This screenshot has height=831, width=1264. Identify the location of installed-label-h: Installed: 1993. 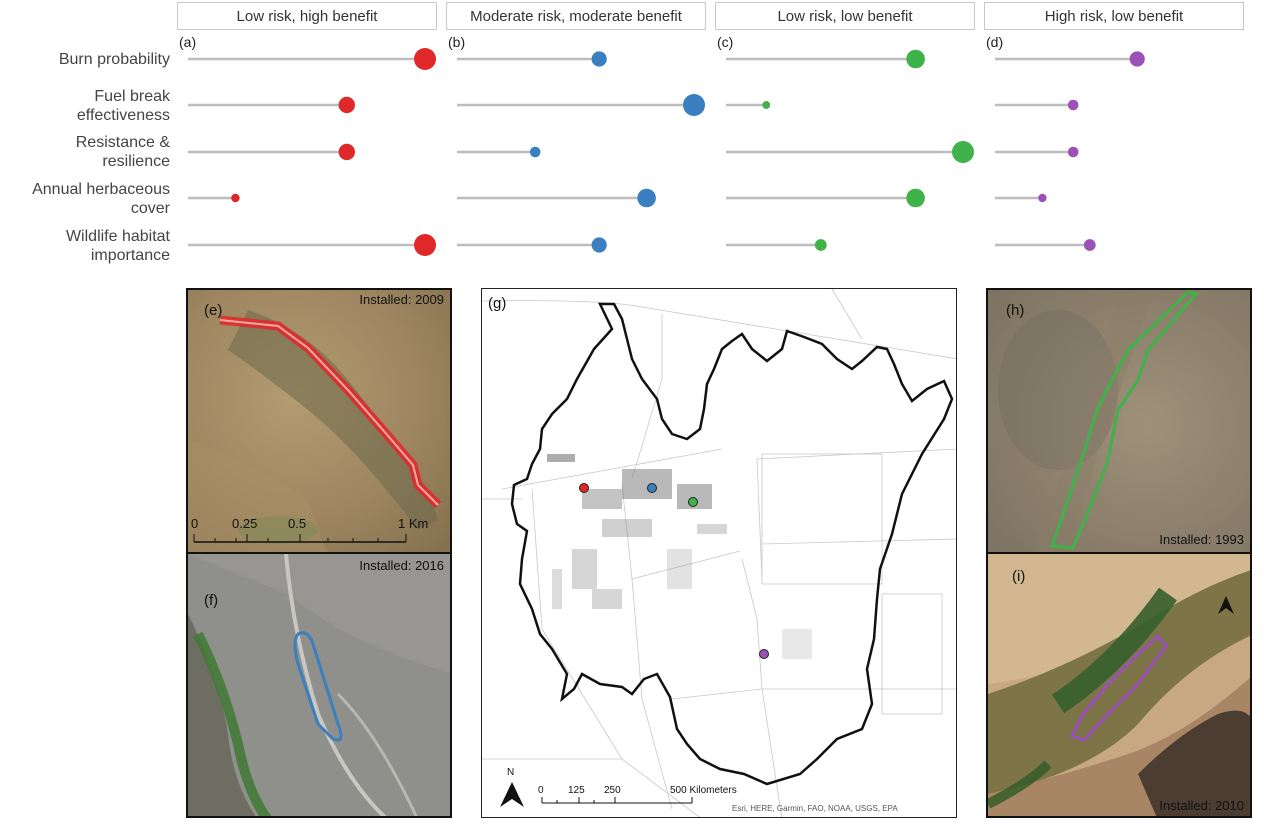
(1201, 539).